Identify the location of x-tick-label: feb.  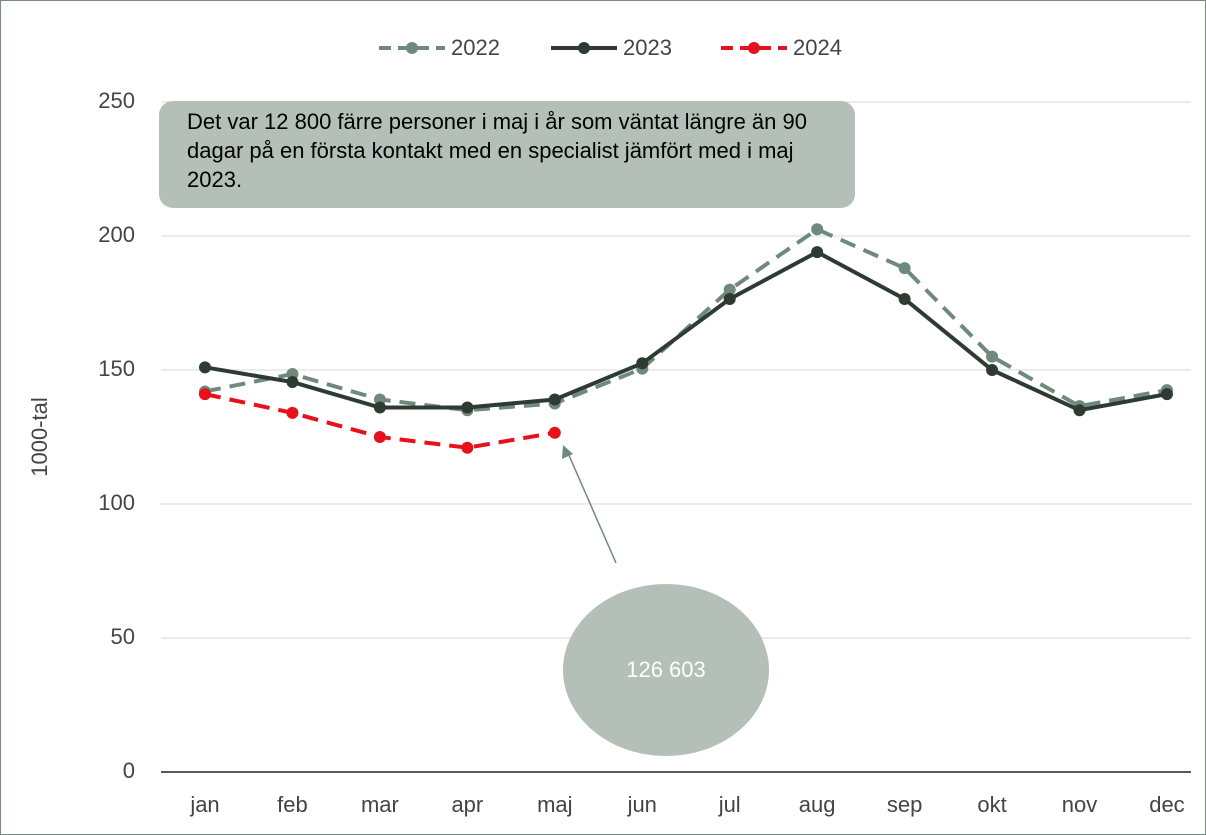
(292, 804).